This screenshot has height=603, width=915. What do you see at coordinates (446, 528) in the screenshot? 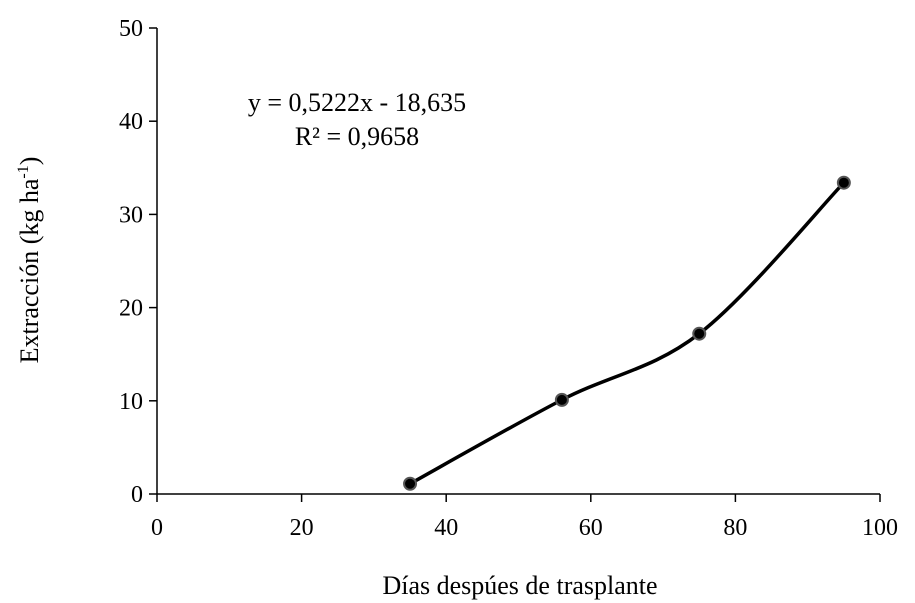
I see `x-tick-label: 40` at bounding box center [446, 528].